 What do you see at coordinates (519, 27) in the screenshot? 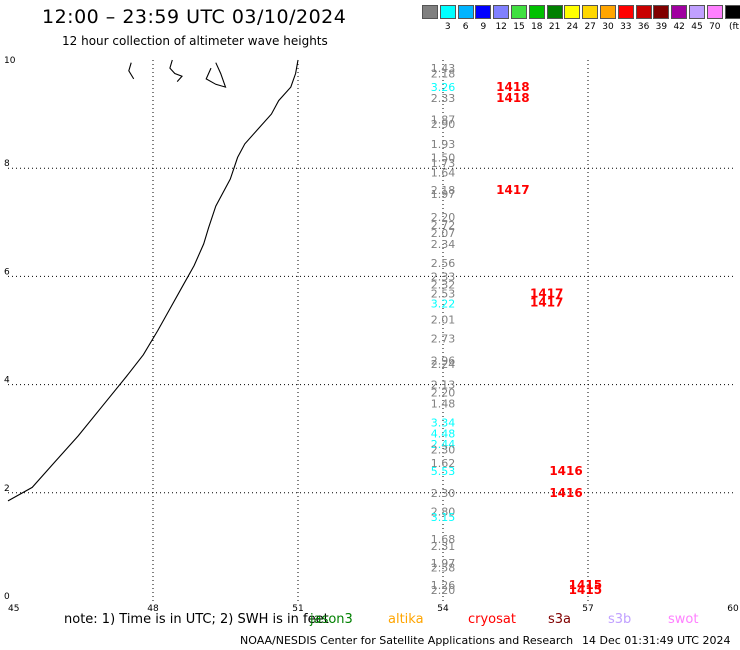
I see `legend-label: 15` at bounding box center [519, 27].